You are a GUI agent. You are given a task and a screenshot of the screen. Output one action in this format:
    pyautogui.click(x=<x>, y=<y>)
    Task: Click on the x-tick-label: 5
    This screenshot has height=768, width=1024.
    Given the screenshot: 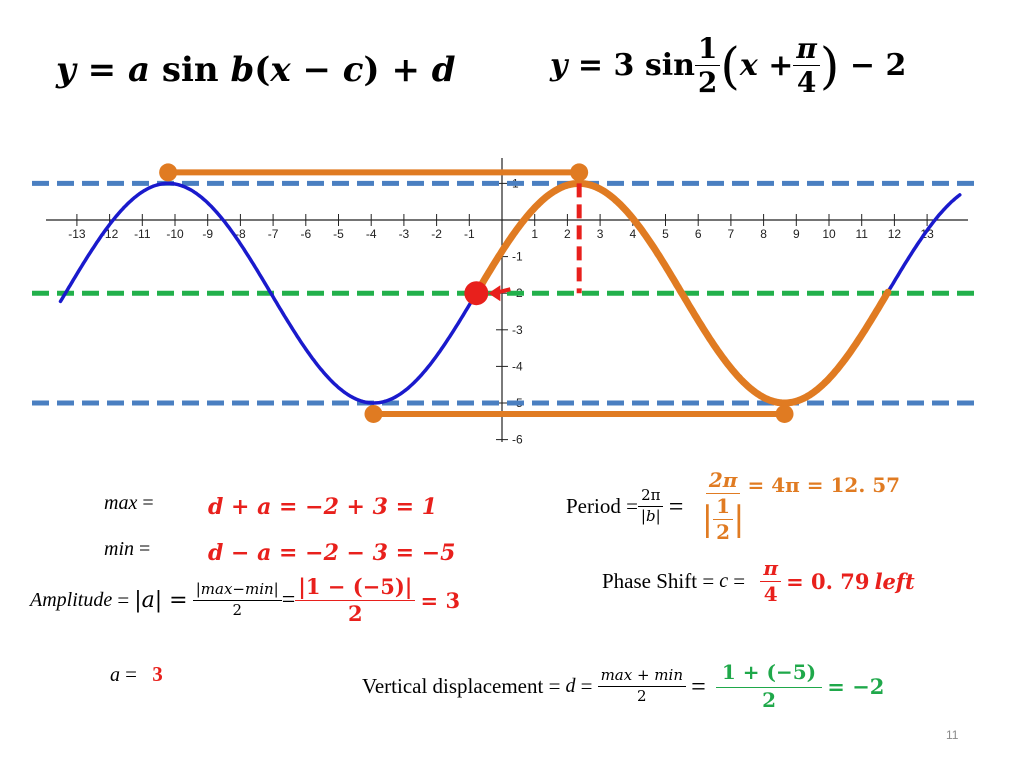 What is the action you would take?
    pyautogui.click(x=665, y=234)
    